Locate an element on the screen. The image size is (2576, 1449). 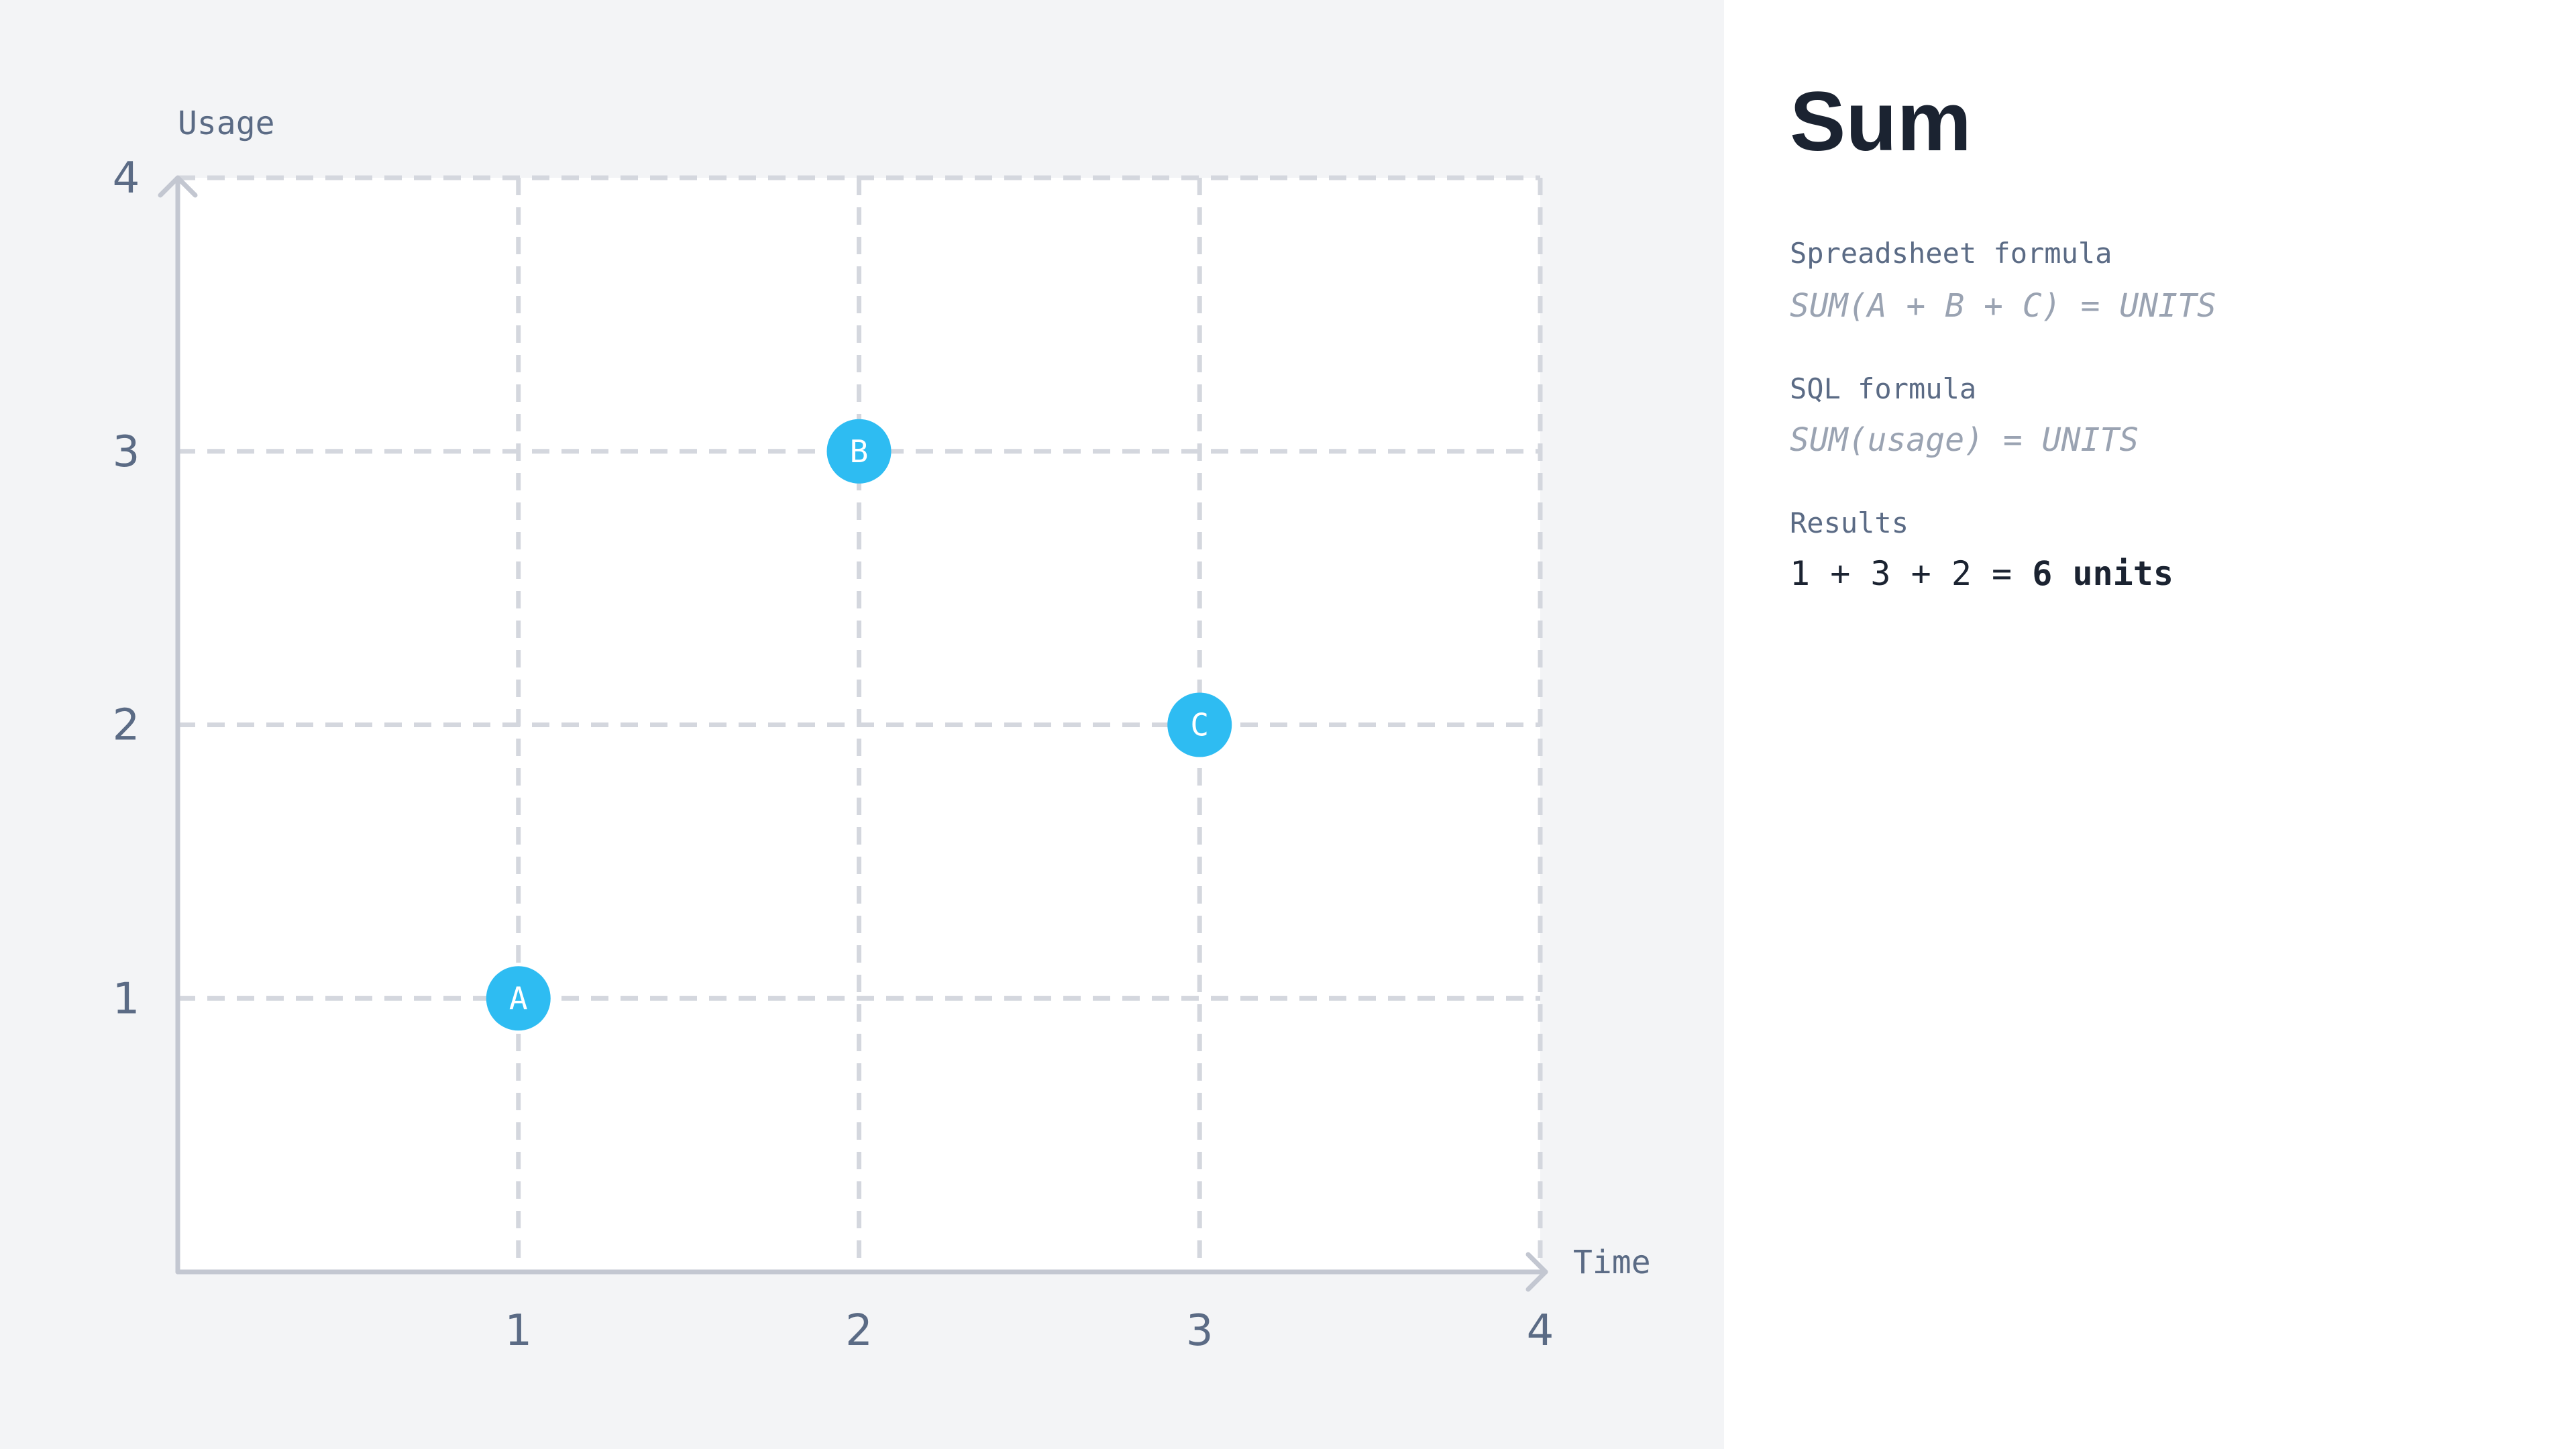
sql-formula-label: SQL formula is located at coordinates (1883, 388).